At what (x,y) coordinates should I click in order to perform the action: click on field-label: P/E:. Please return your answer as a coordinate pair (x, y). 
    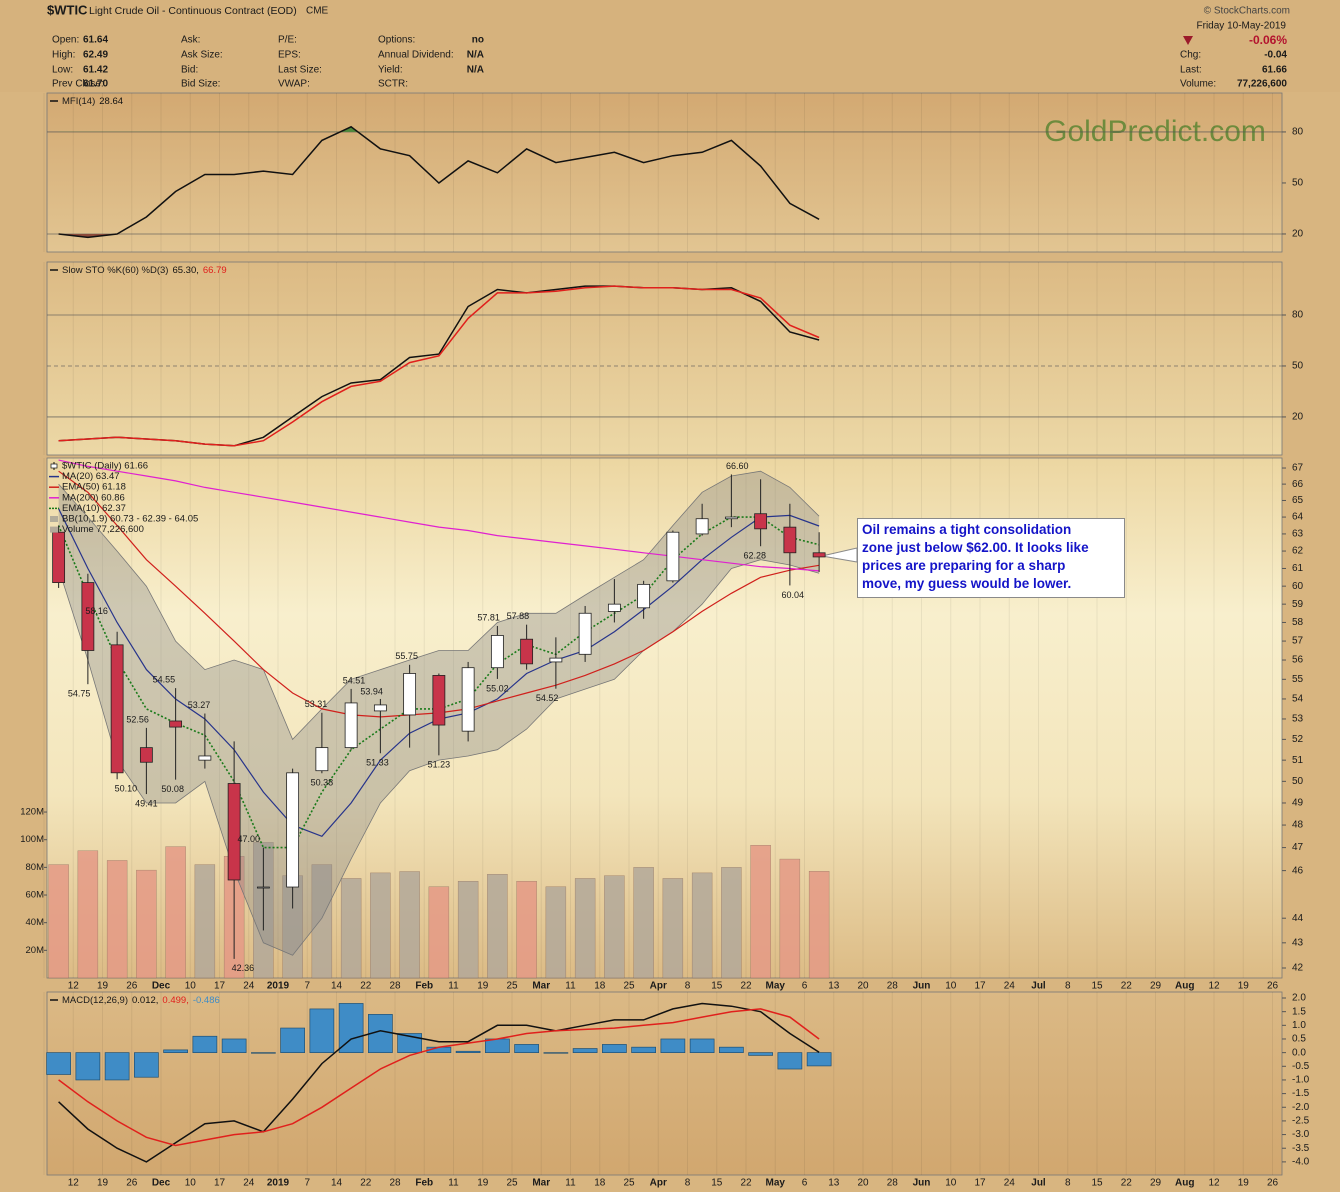
    Looking at the image, I should click on (287, 40).